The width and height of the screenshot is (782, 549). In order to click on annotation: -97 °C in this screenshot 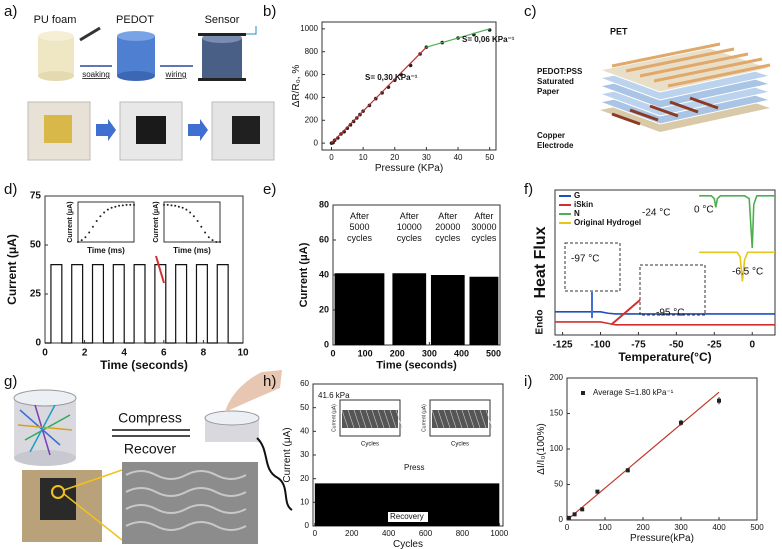, I will do `click(585, 259)`.